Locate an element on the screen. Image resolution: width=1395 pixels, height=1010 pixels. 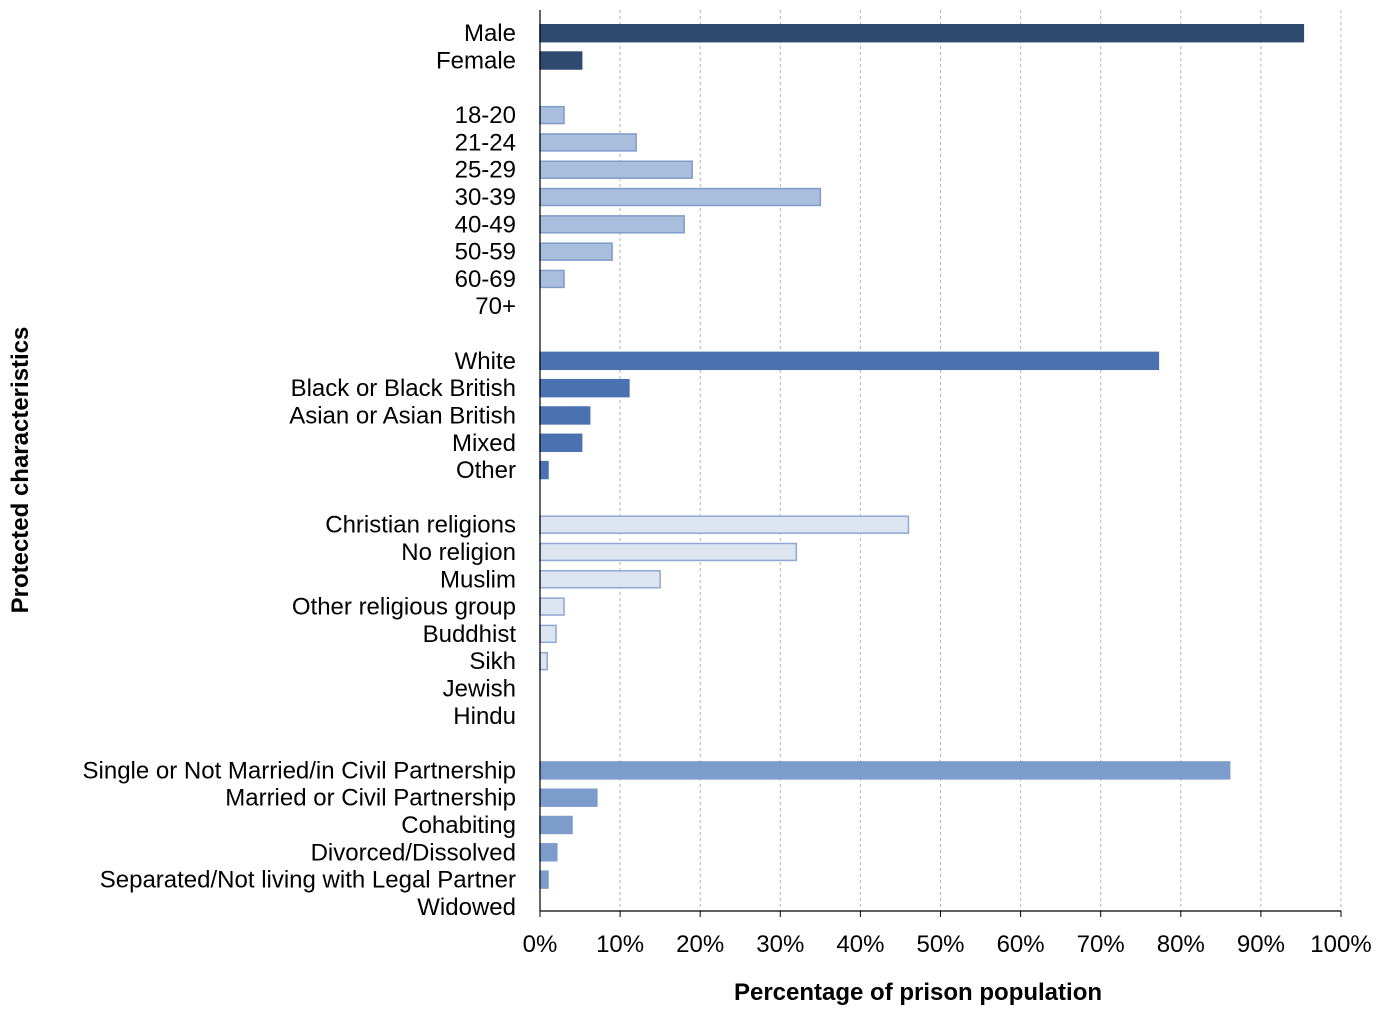
category-label: Cohabiting is located at coordinates (458, 825).